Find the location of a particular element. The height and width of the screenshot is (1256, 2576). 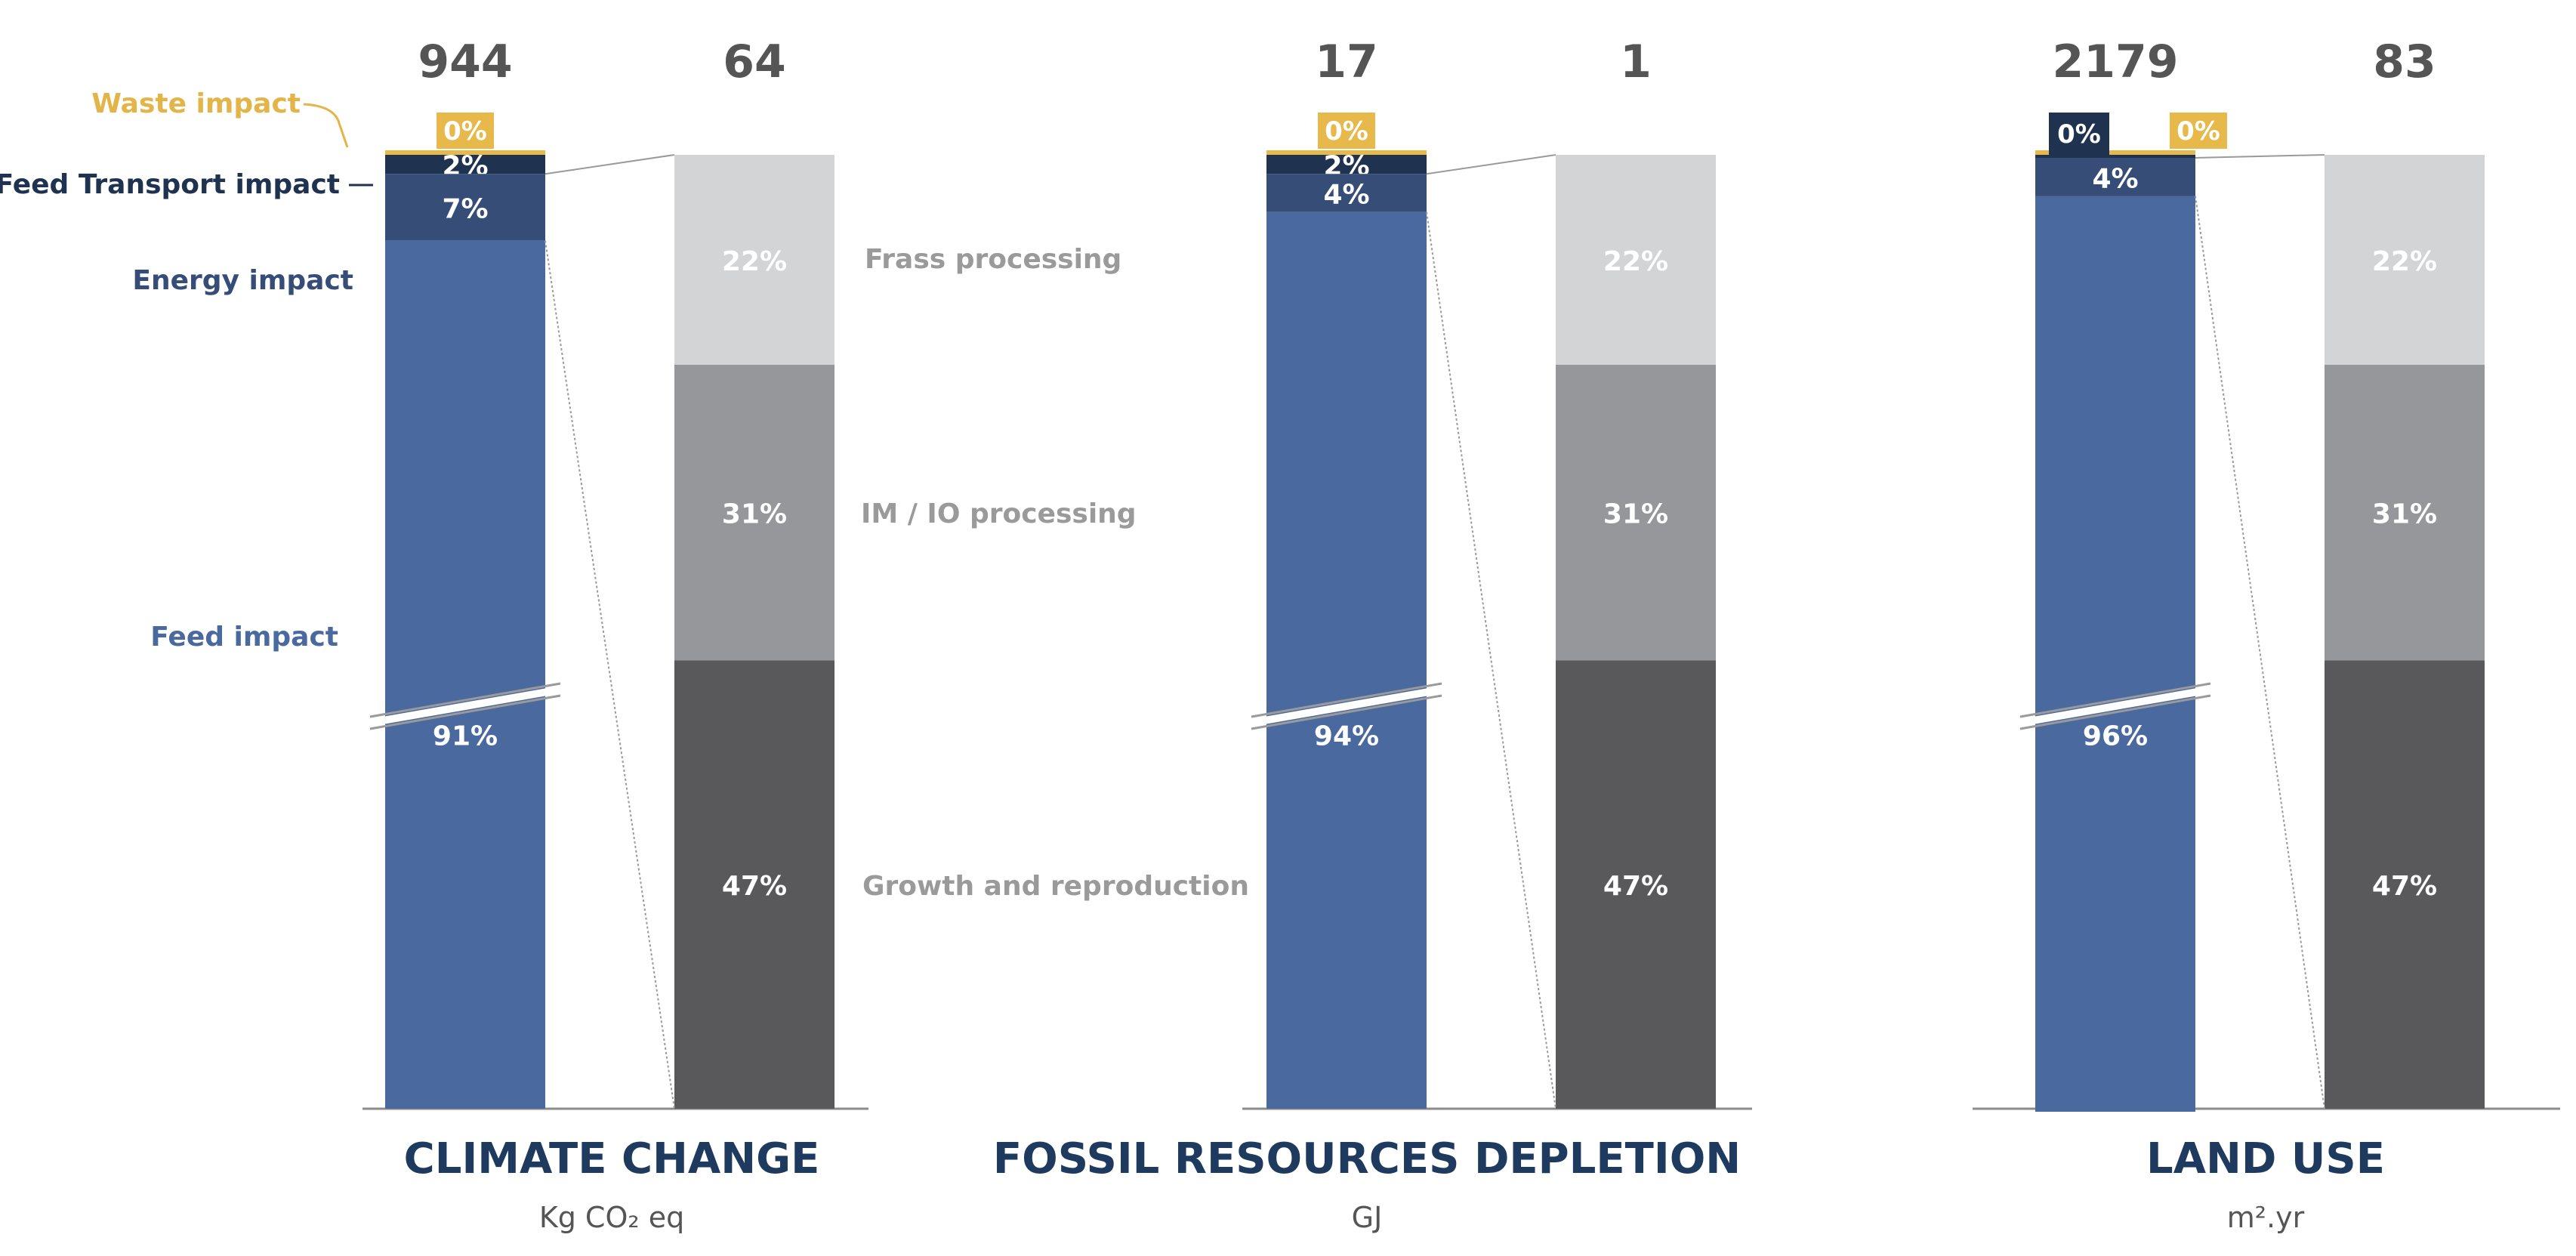

legend-label-energy: Energy impact is located at coordinates (242, 280).